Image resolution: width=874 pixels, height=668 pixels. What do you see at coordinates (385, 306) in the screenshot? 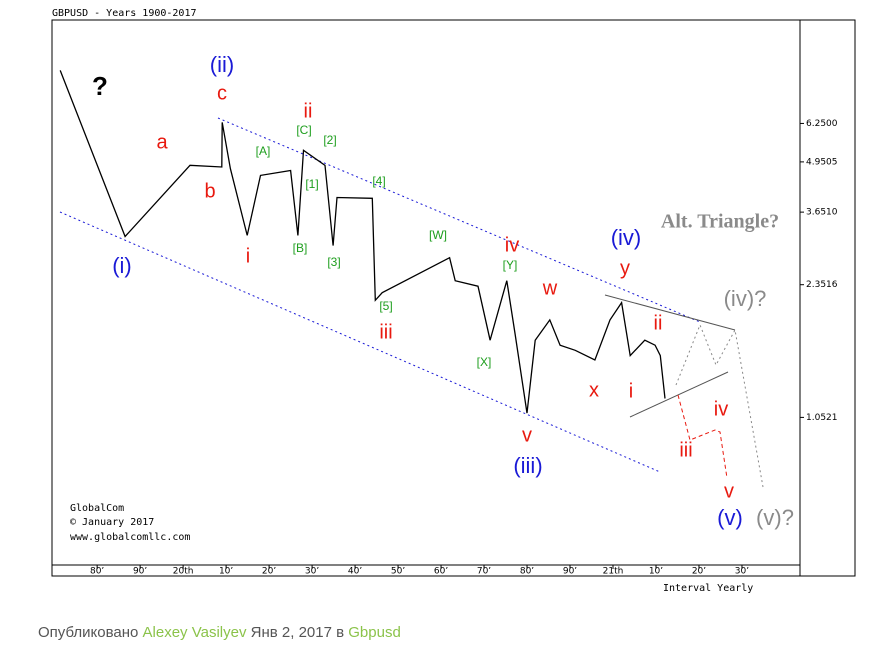
I see `wave-label: [5]` at bounding box center [385, 306].